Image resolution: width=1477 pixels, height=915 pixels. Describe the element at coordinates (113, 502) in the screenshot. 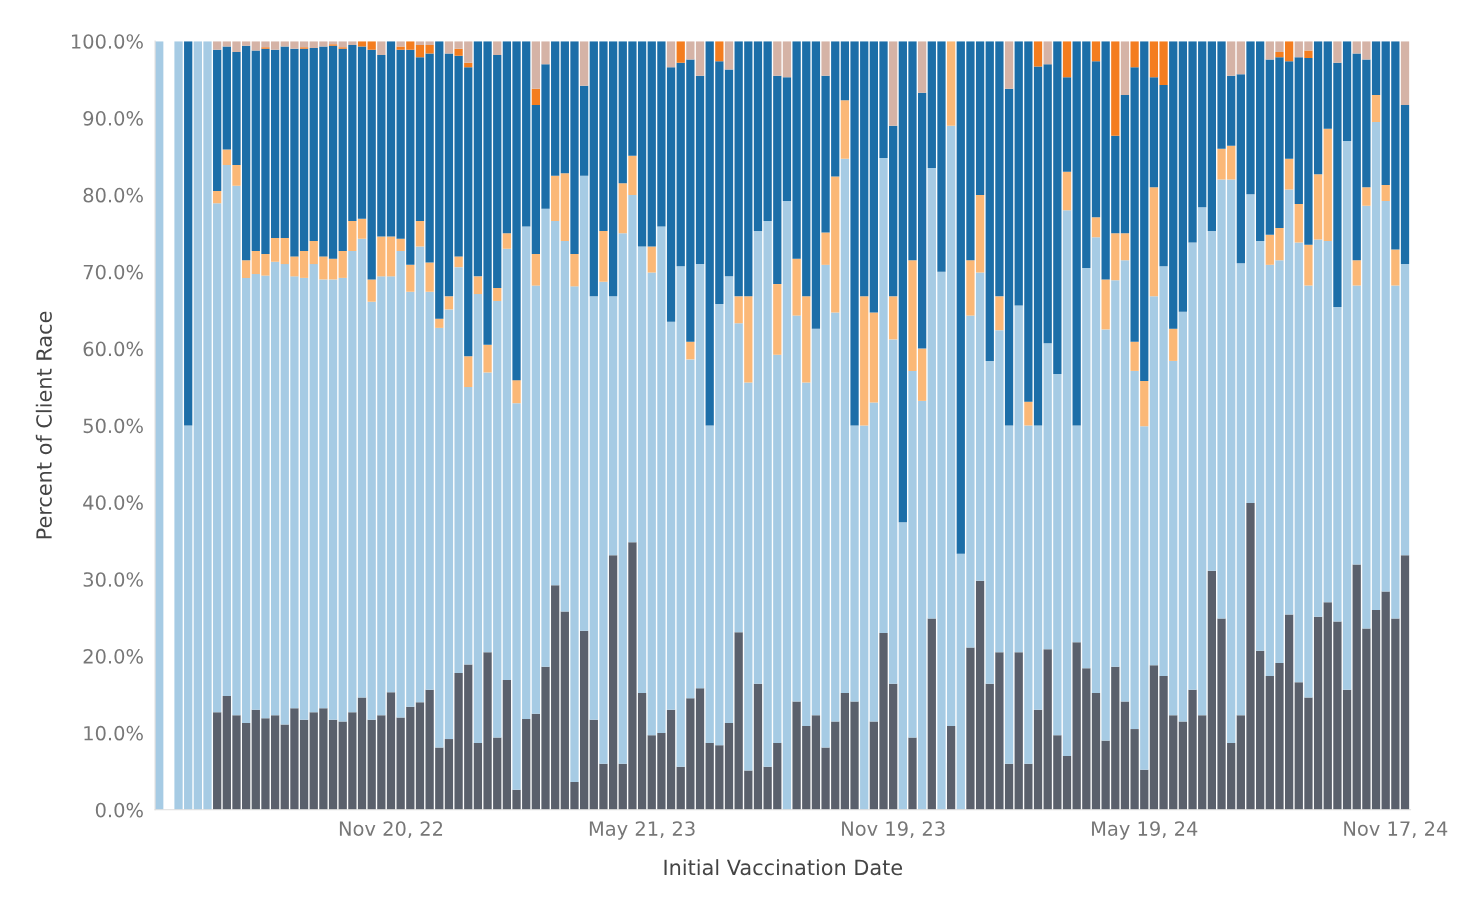

I see `y-tick-label: 40.0%` at that location.